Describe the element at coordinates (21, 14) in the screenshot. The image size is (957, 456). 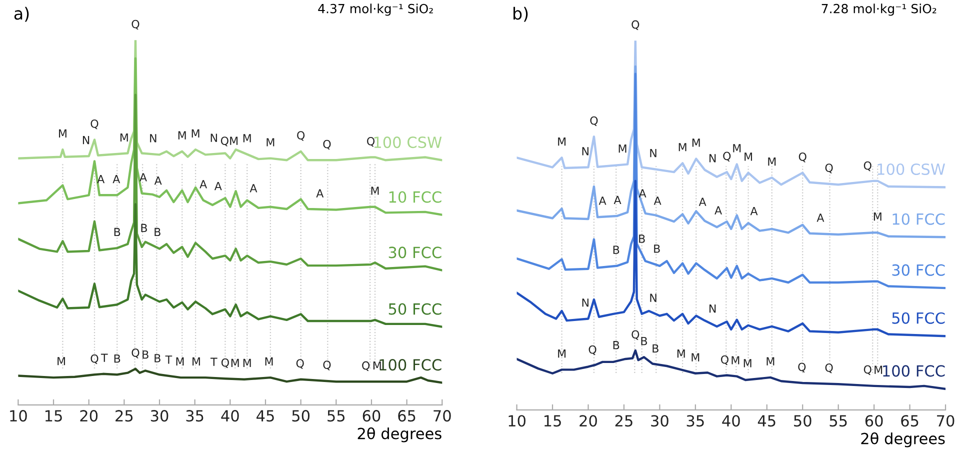
I see `chart-title: a)` at that location.